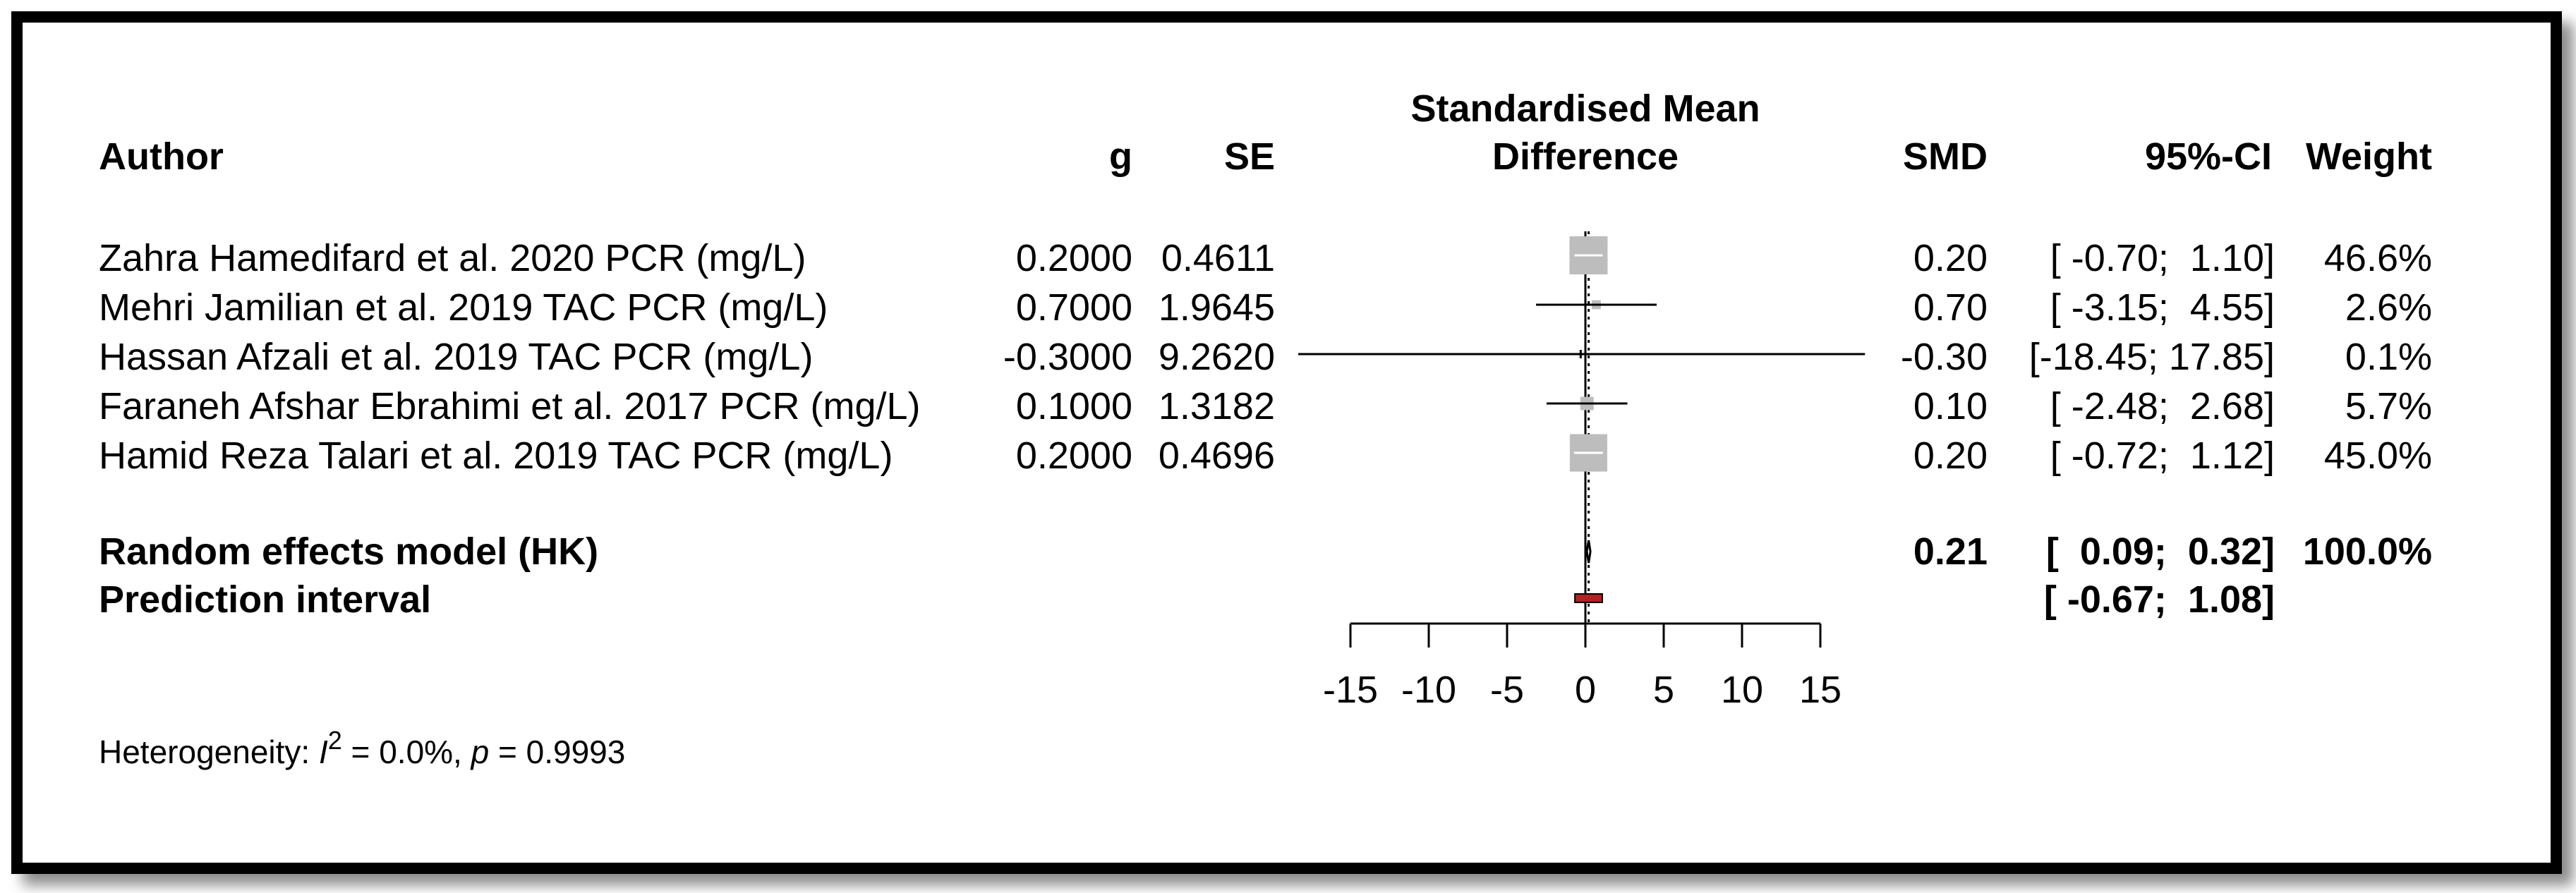 This screenshot has width=2576, height=893. Describe the element at coordinates (2152, 357) in the screenshot. I see `study-ci: [-18.45; 17.85]` at that location.